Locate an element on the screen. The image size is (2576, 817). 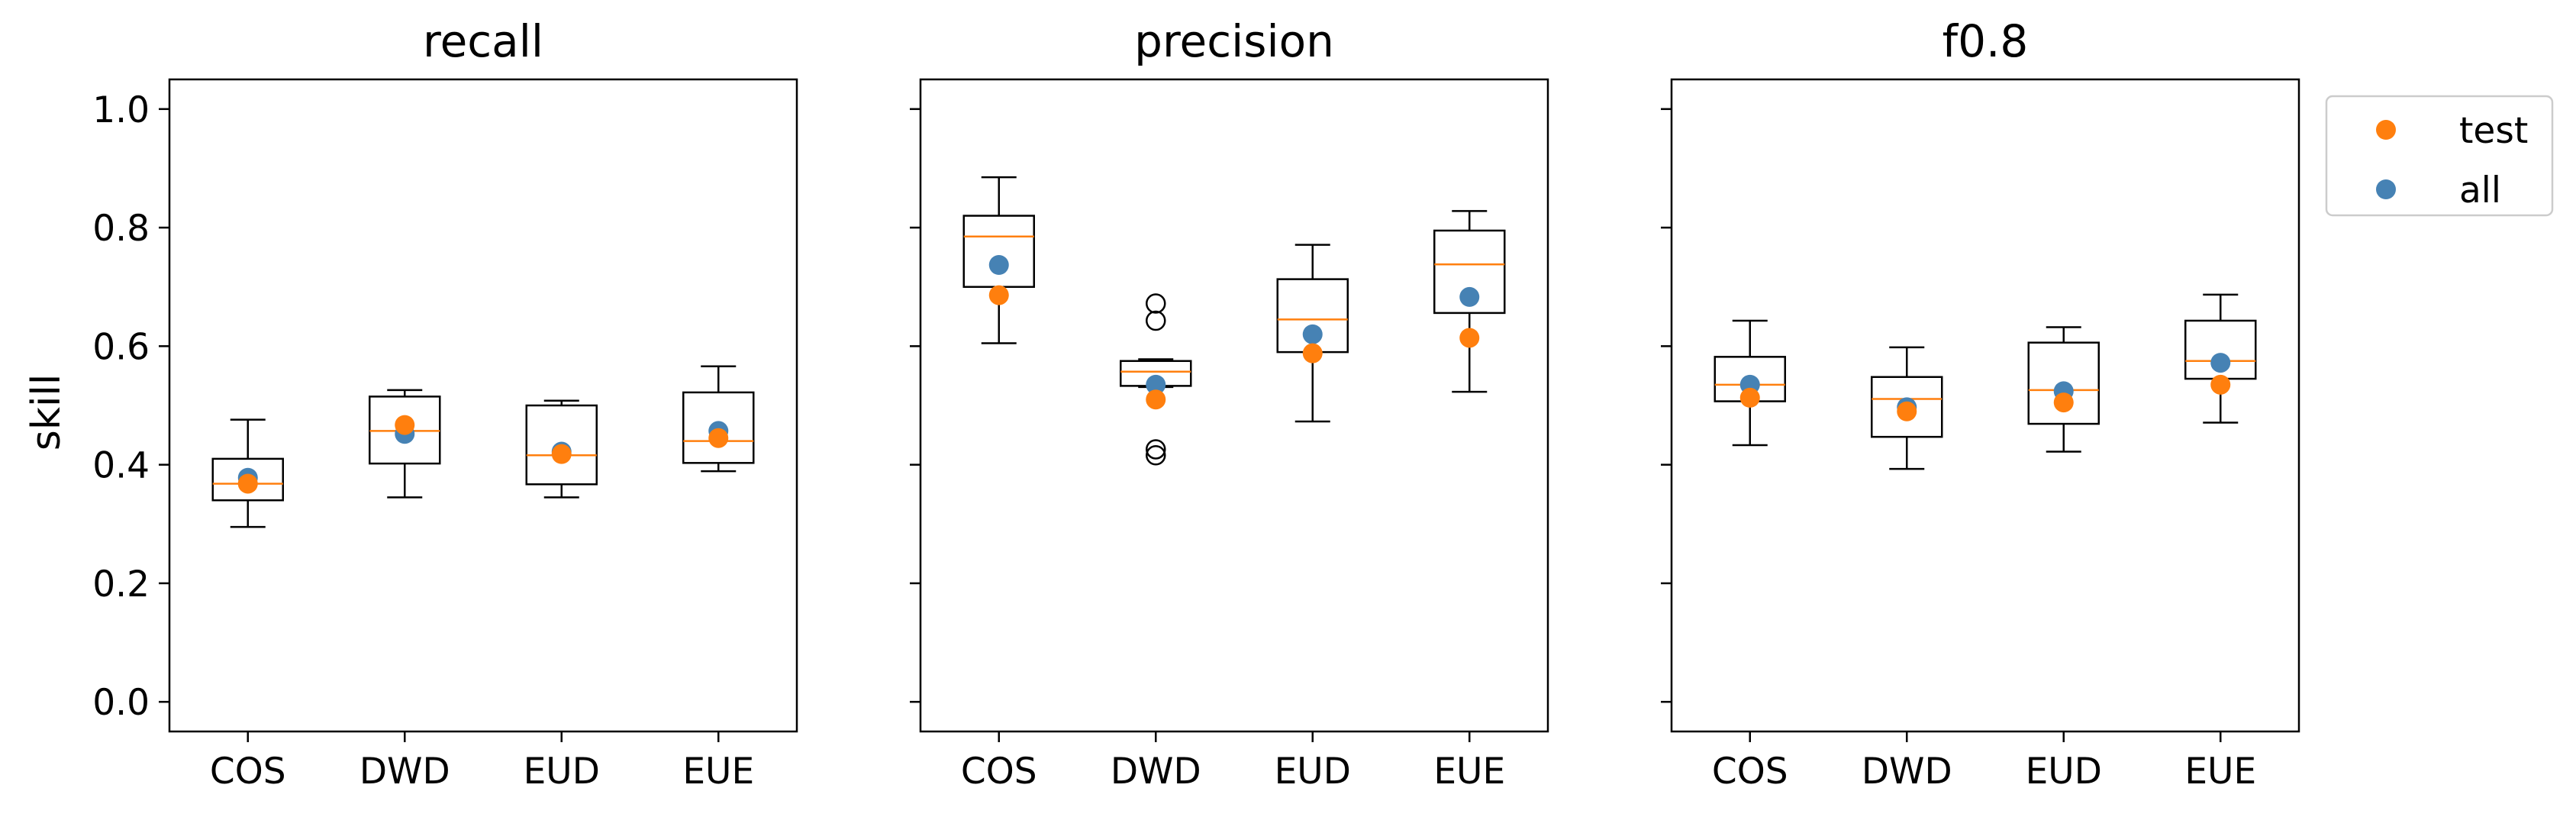
y-tick-label: 1.0 is located at coordinates (121, 110).